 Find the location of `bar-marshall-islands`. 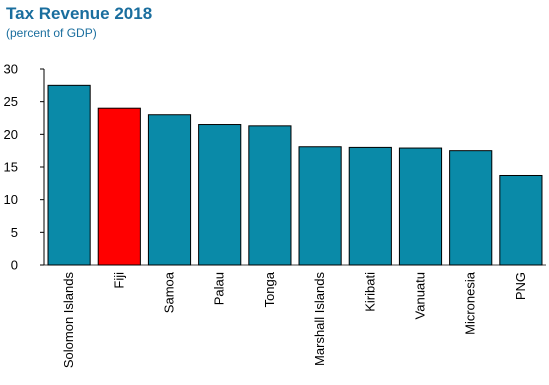

bar-marshall-islands is located at coordinates (320, 206).